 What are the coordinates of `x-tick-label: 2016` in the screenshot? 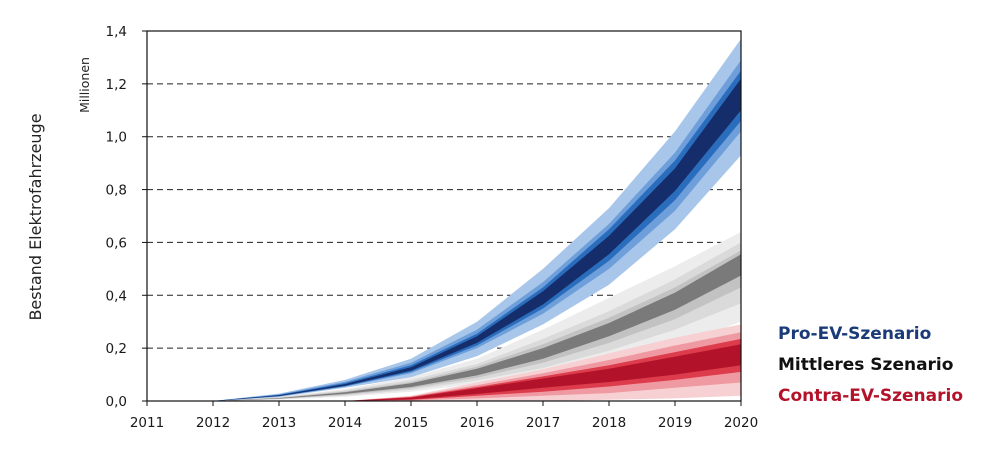 It's located at (477, 423).